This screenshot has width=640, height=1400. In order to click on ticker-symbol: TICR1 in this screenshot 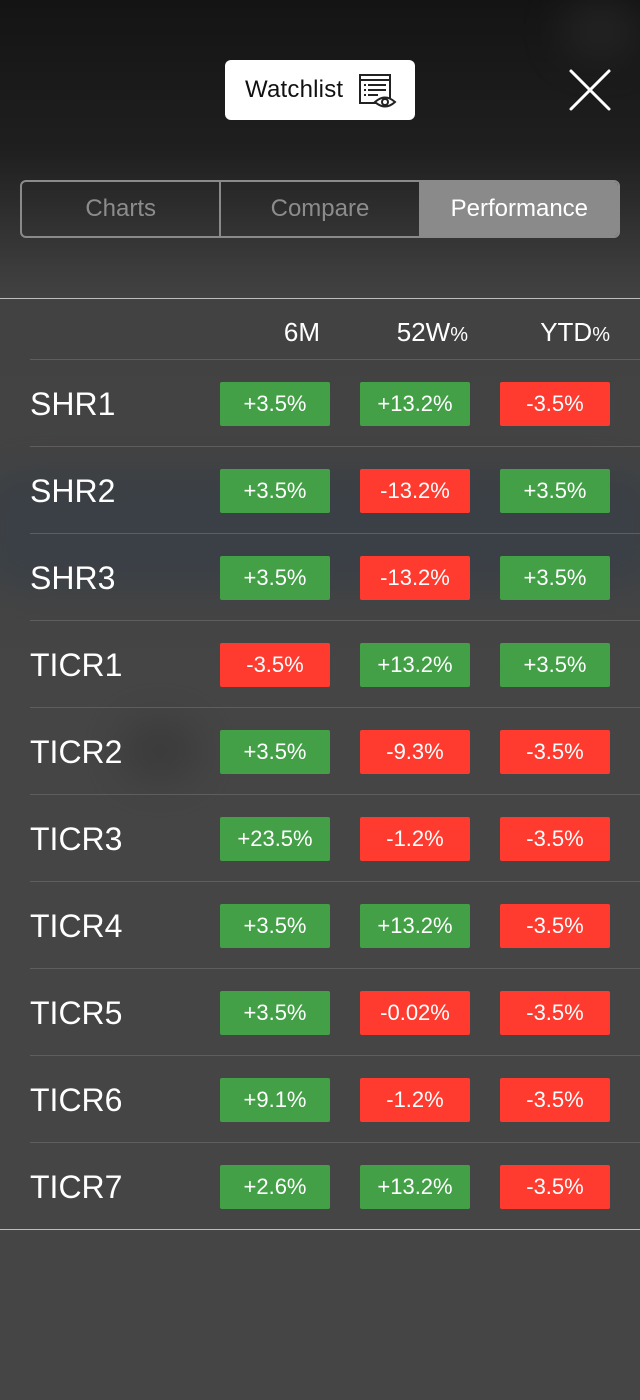, I will do `click(76, 665)`.